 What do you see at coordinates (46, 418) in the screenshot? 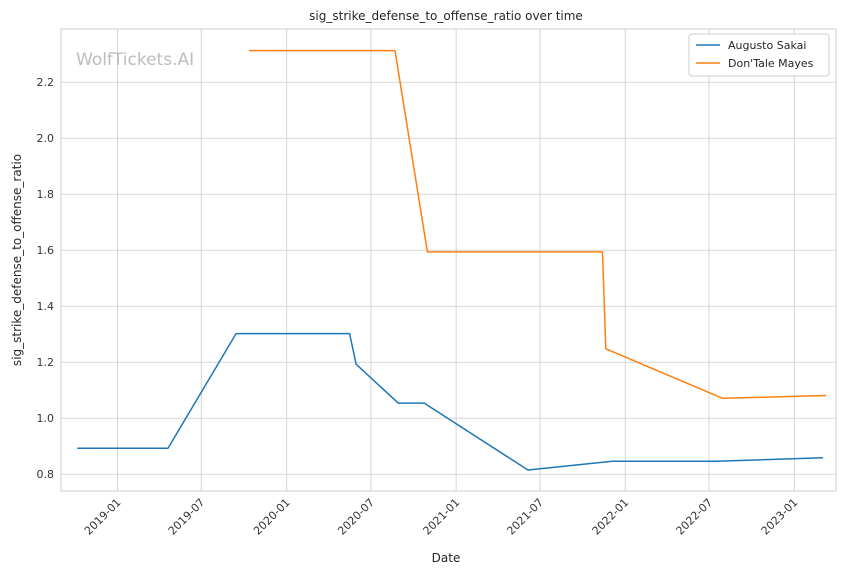
I see `y-tick-label: 1.0` at bounding box center [46, 418].